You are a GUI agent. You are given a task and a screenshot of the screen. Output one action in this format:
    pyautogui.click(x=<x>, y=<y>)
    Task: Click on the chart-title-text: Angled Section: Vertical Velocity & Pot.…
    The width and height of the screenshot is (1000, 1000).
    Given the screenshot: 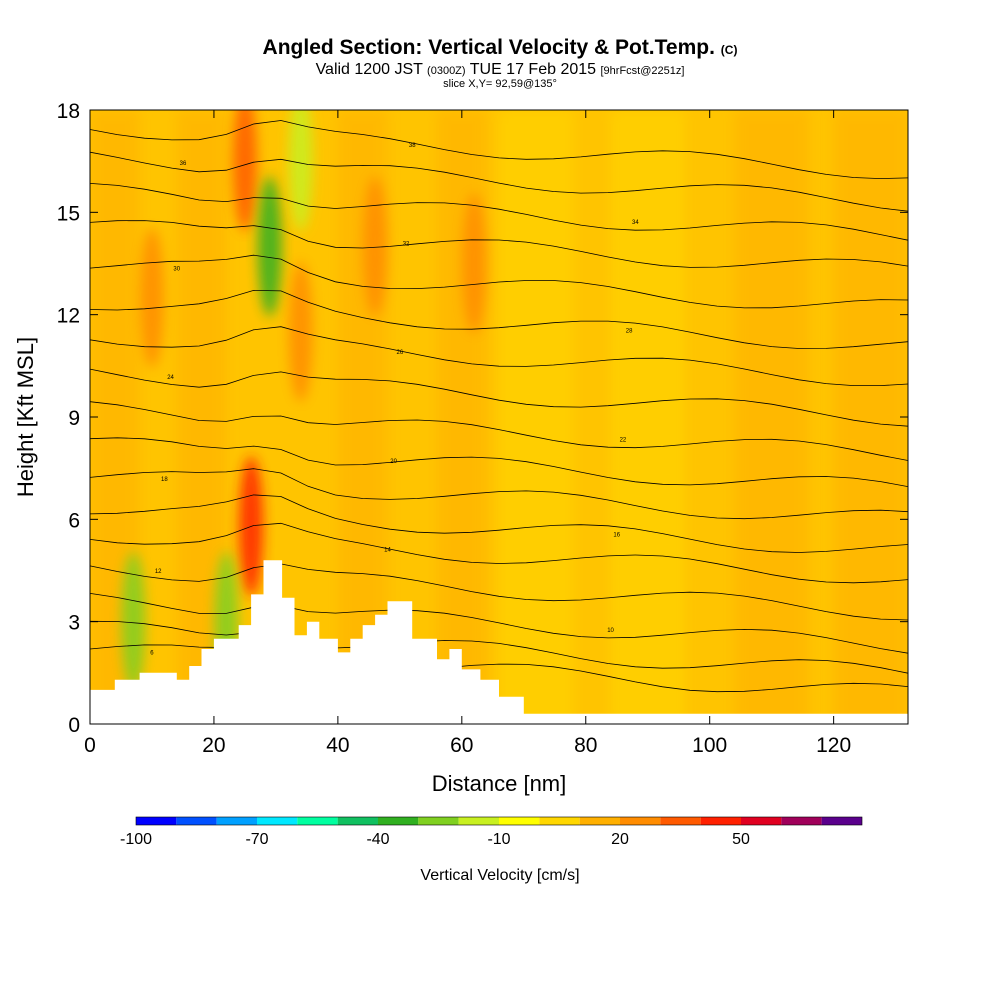 What is the action you would take?
    pyautogui.click(x=488, y=47)
    